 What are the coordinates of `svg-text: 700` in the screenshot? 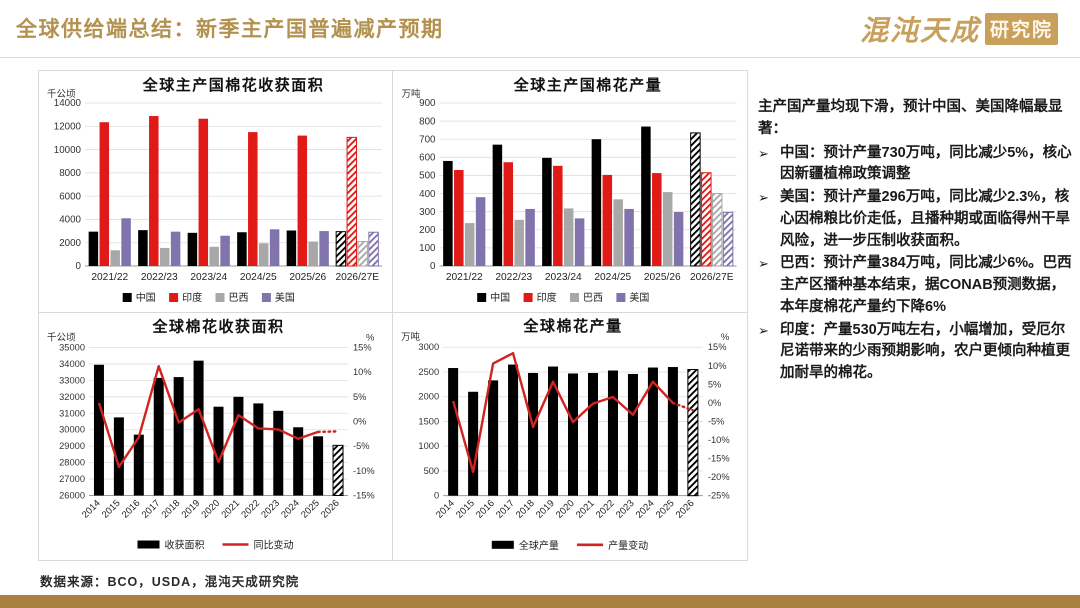 It's located at (427, 139).